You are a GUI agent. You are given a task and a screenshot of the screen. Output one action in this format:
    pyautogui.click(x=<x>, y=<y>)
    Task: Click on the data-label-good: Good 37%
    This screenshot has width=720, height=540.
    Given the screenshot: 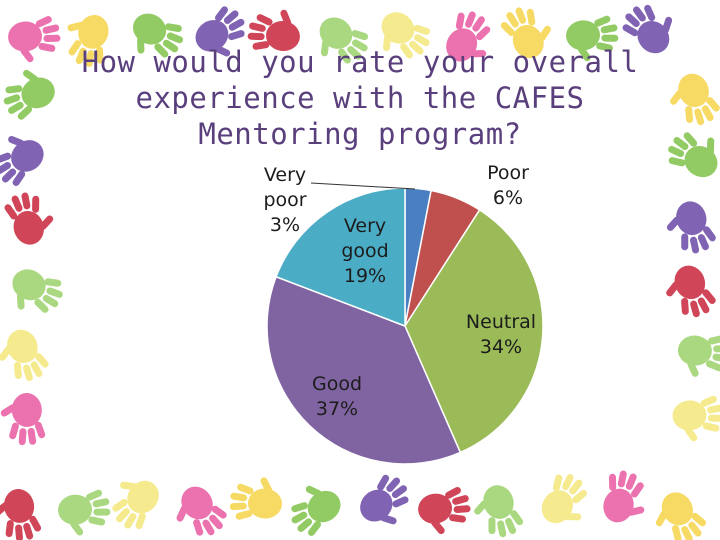 What is the action you would take?
    pyautogui.click(x=337, y=396)
    